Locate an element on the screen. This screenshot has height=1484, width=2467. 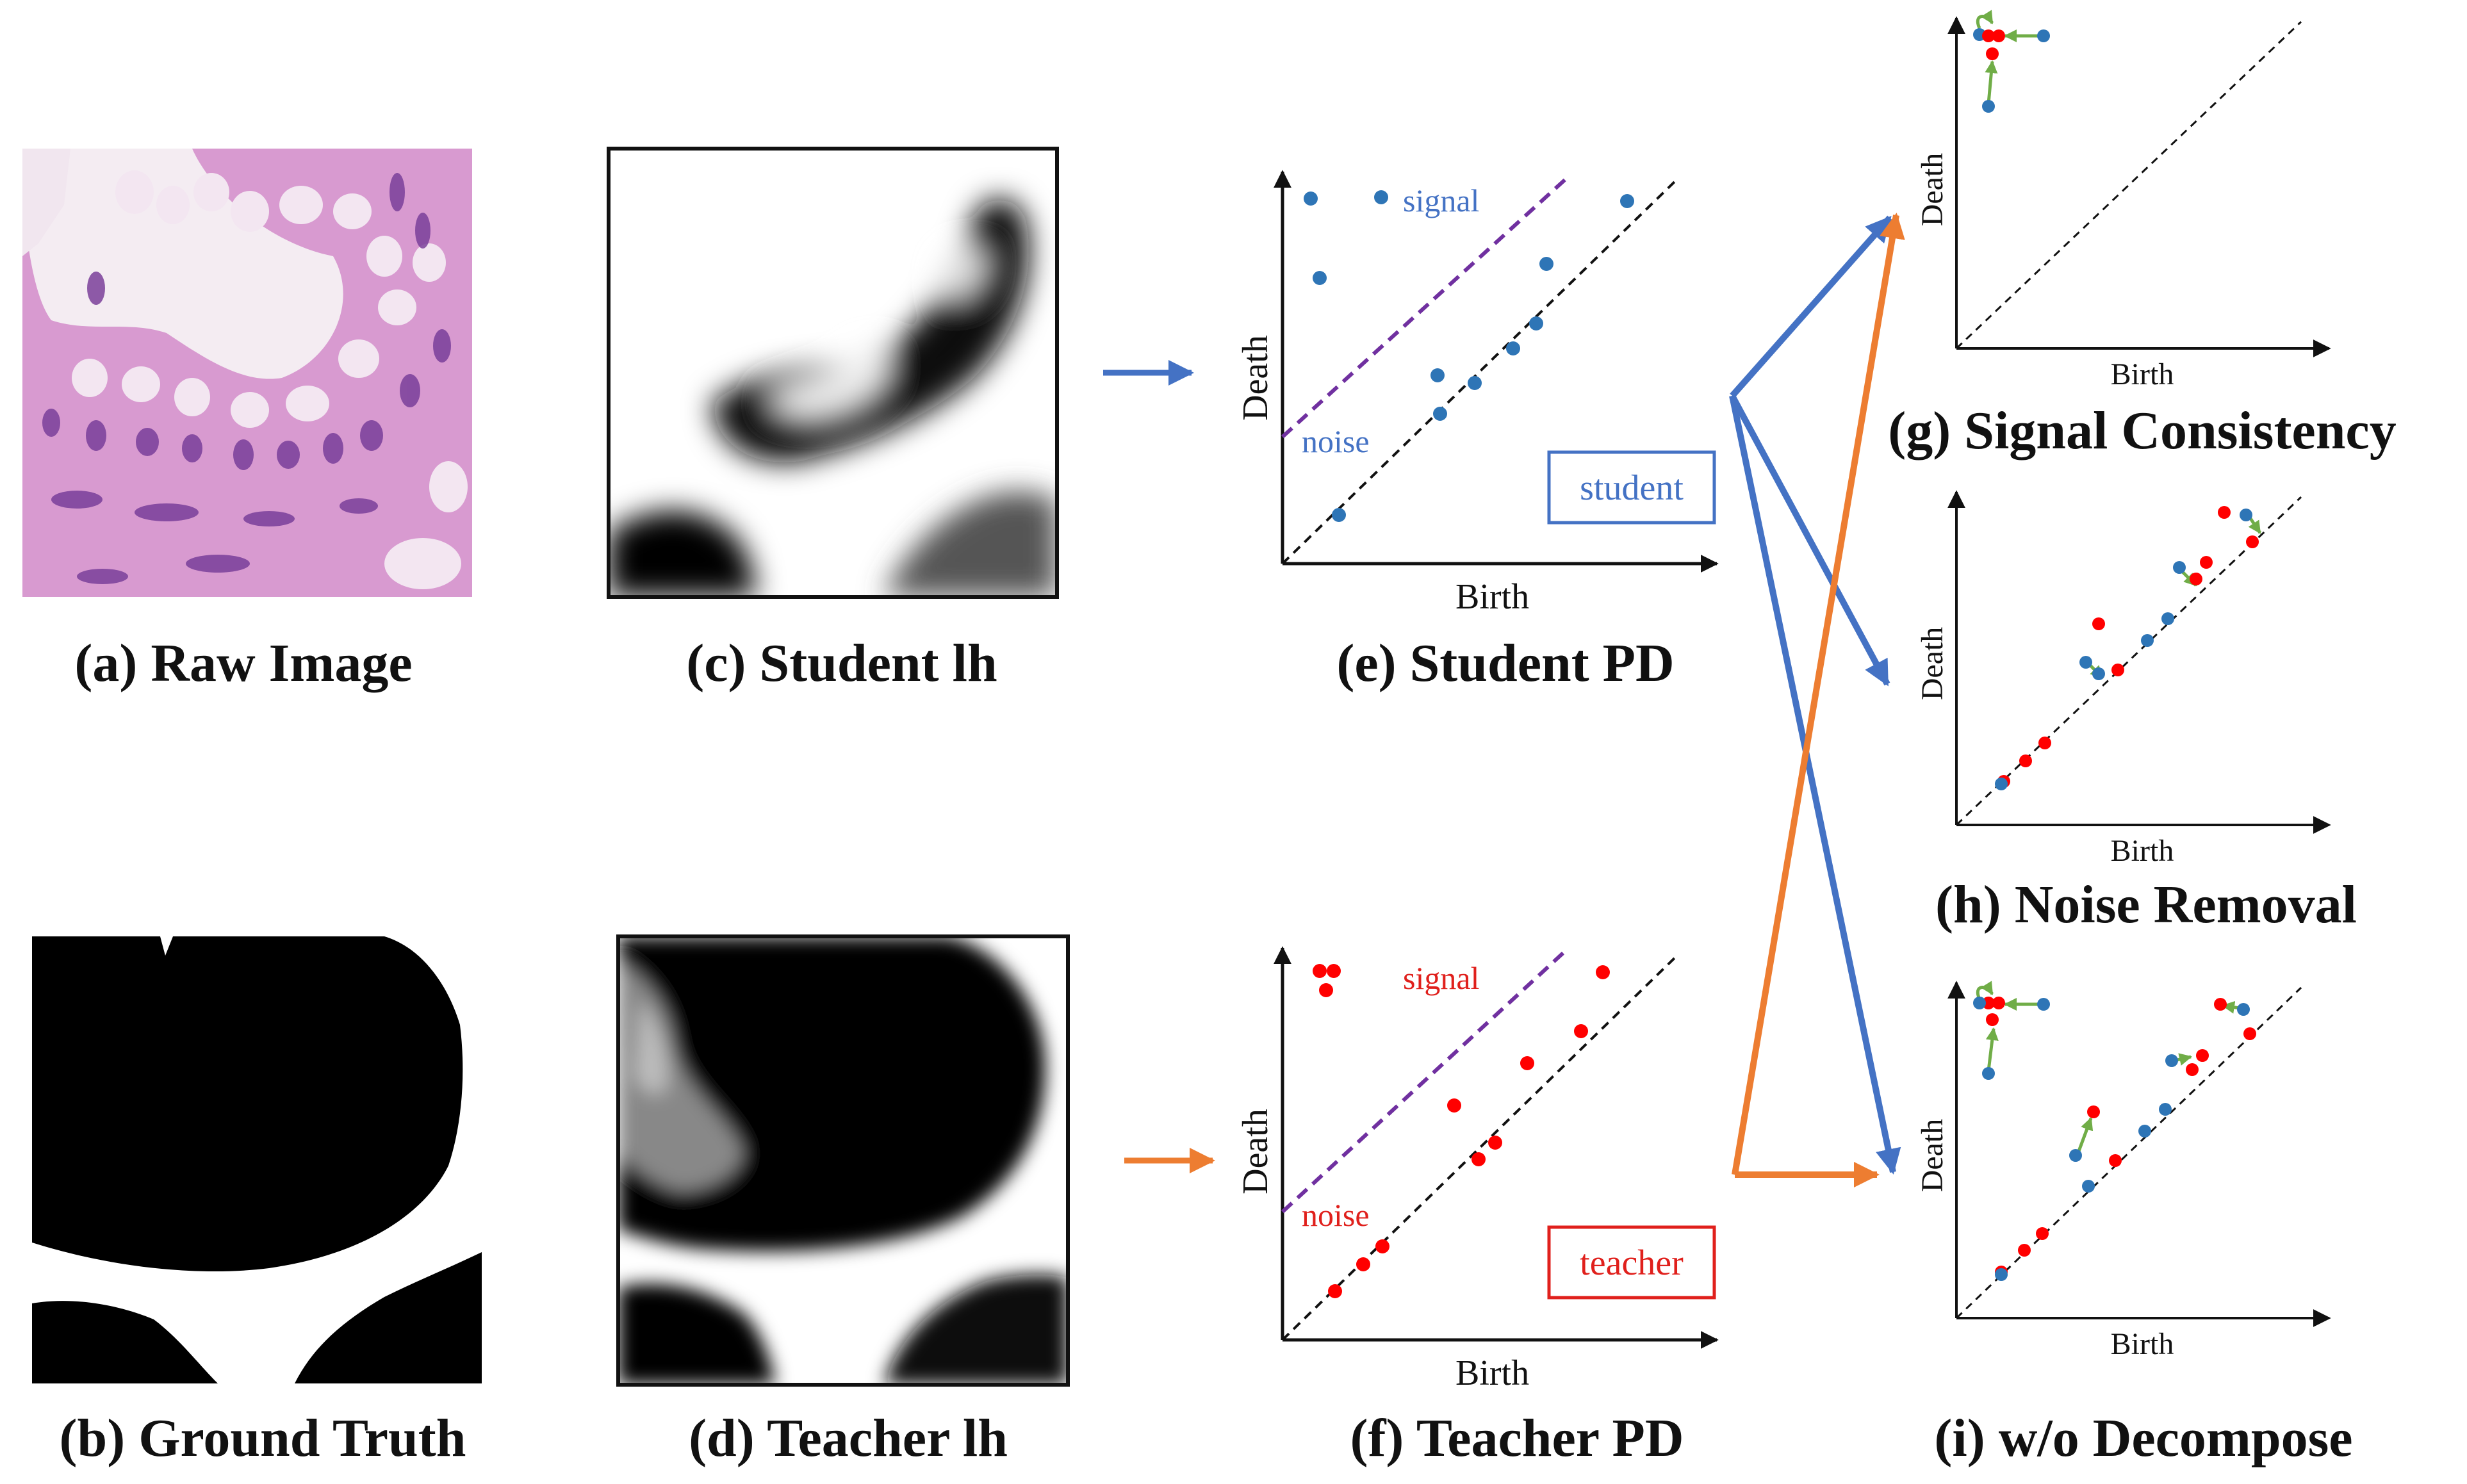
student-pd: Birth Death signal noise student is located at coordinates (1477, 393).